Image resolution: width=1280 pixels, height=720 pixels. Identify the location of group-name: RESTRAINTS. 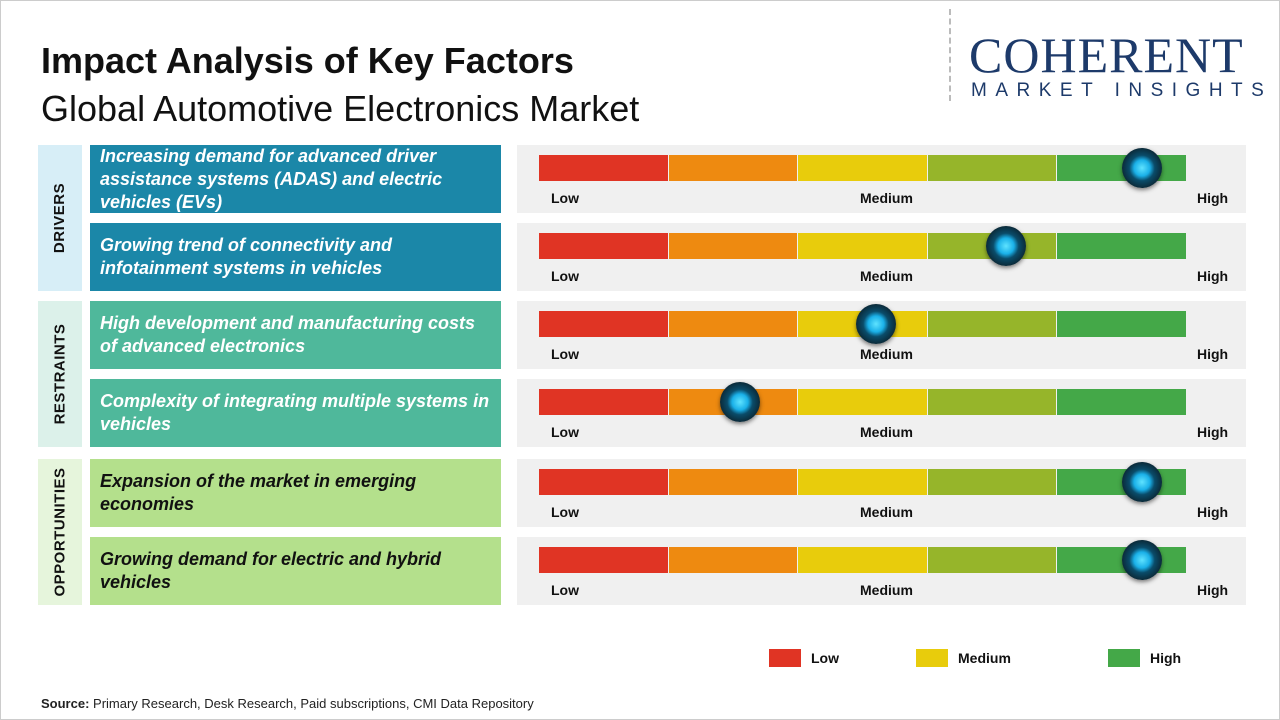
(59, 374).